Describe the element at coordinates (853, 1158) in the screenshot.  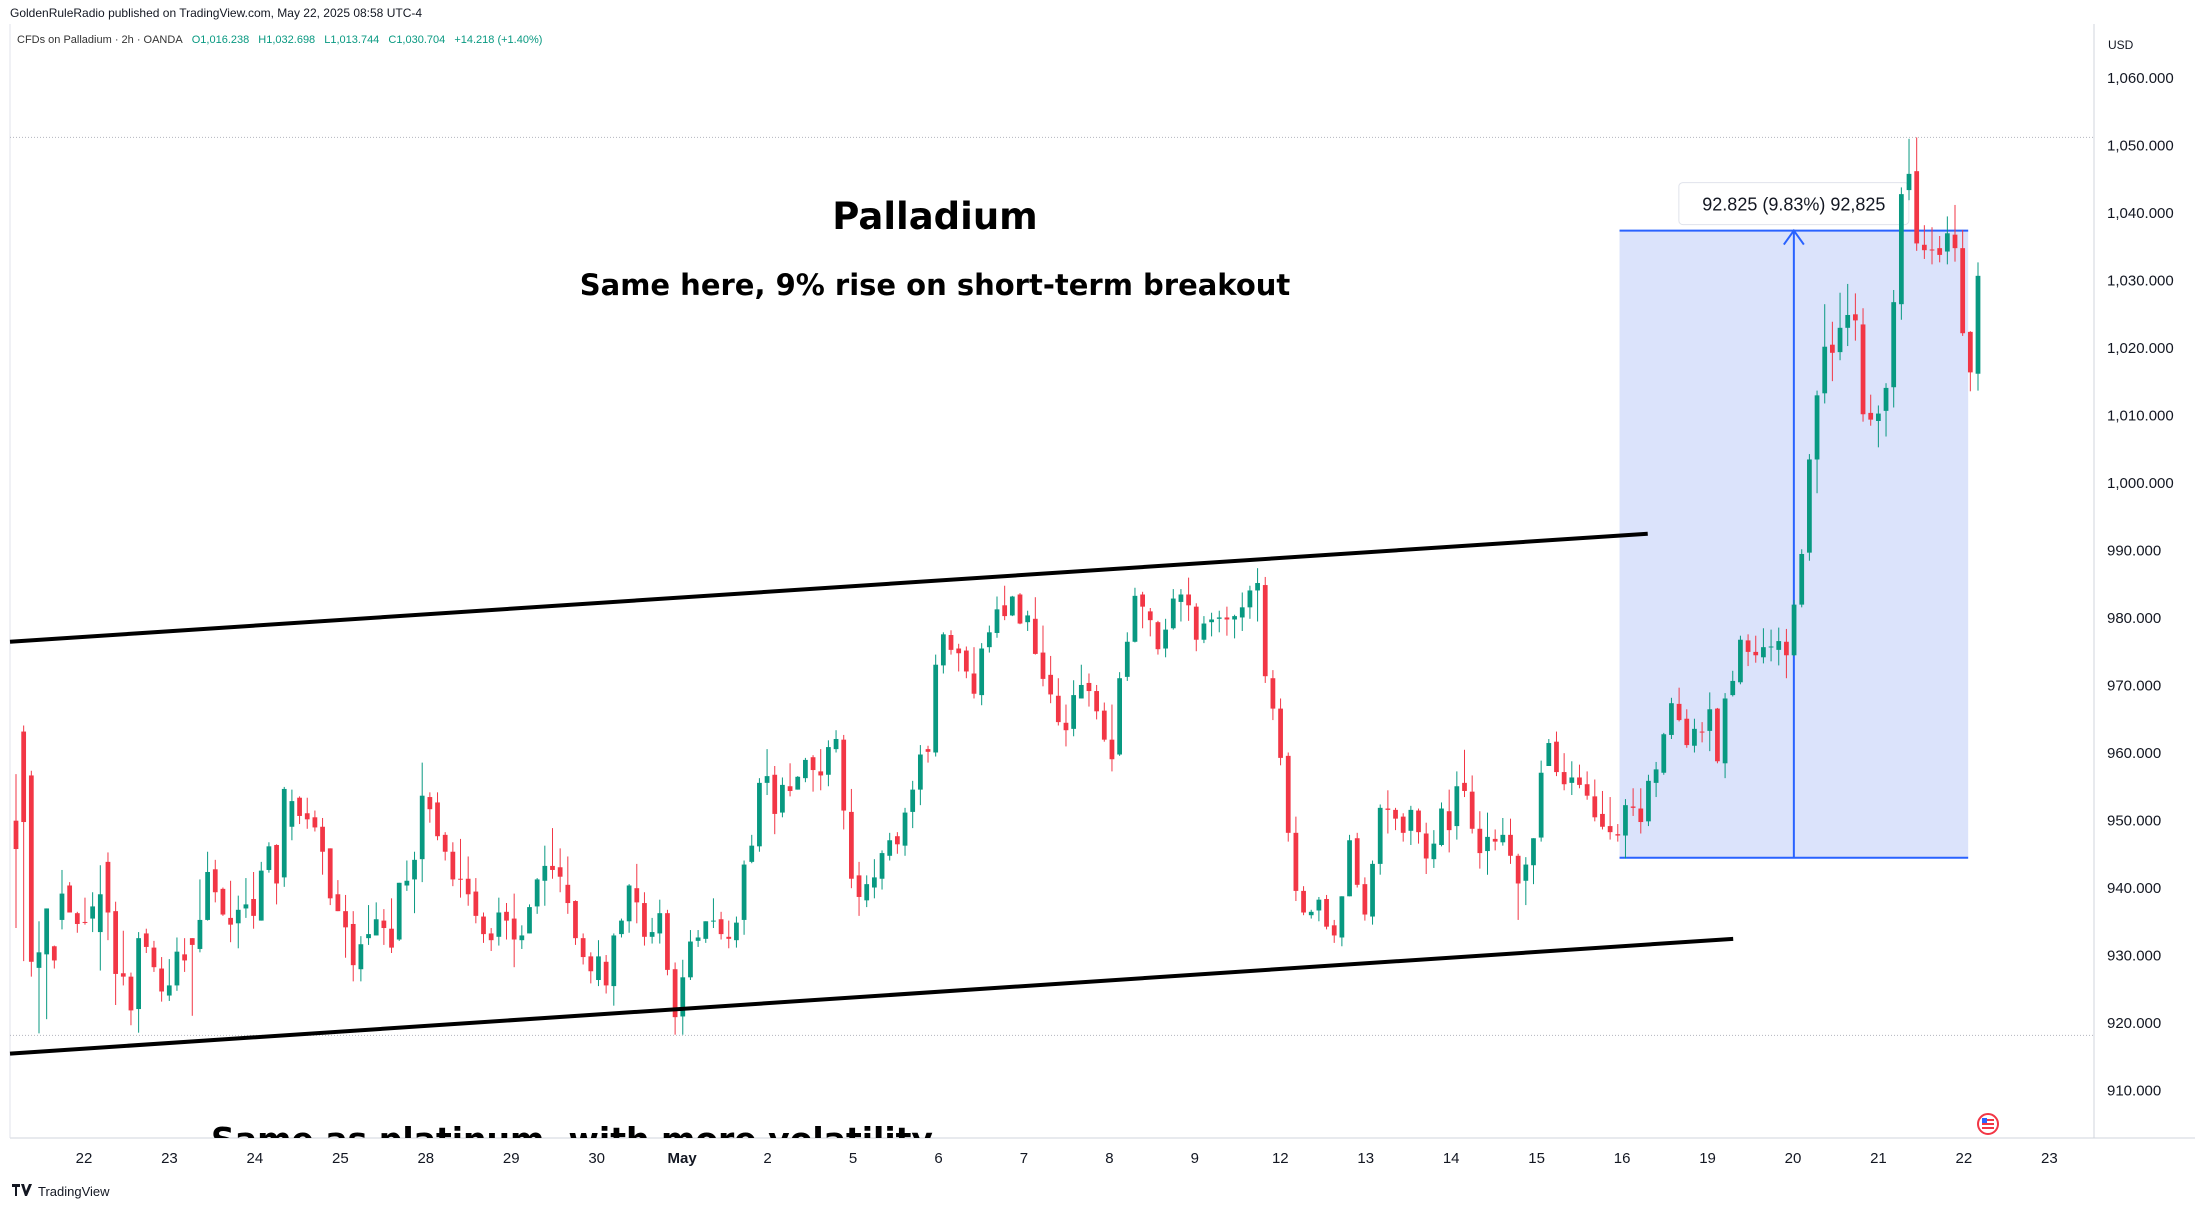
I see `x-tick-label: 5` at that location.